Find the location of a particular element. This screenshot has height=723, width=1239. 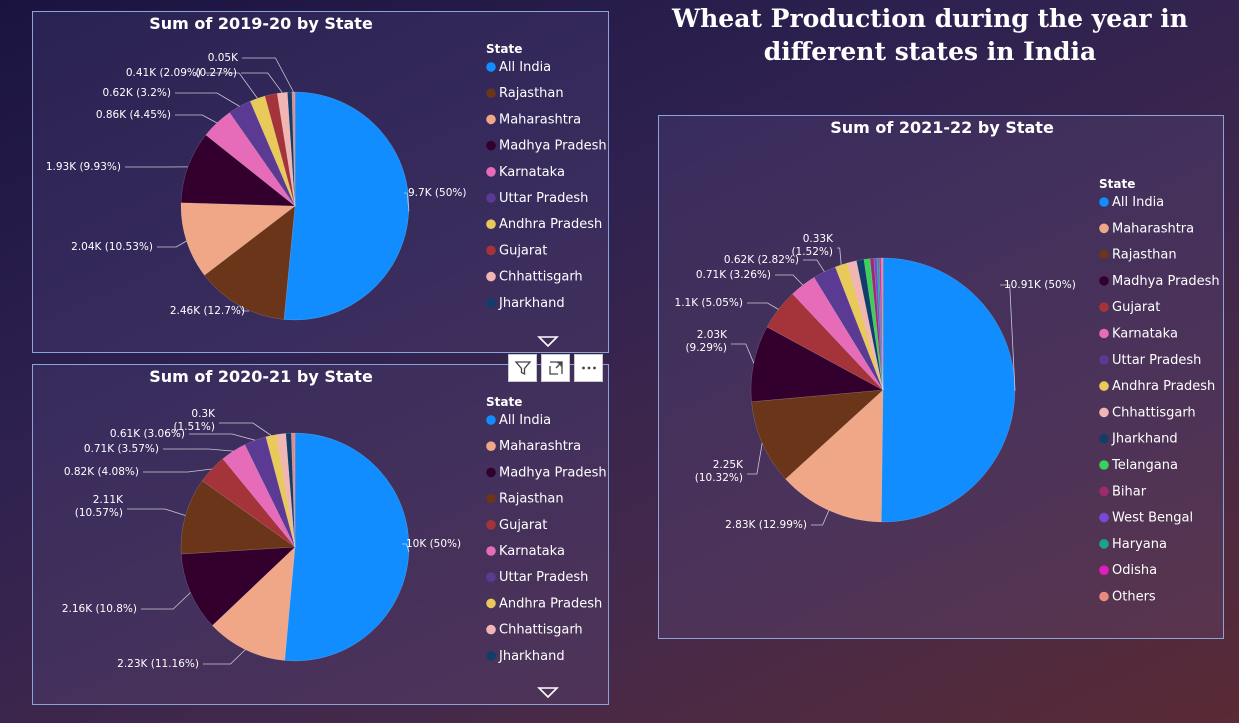

more-options-button is located at coordinates (588, 368).